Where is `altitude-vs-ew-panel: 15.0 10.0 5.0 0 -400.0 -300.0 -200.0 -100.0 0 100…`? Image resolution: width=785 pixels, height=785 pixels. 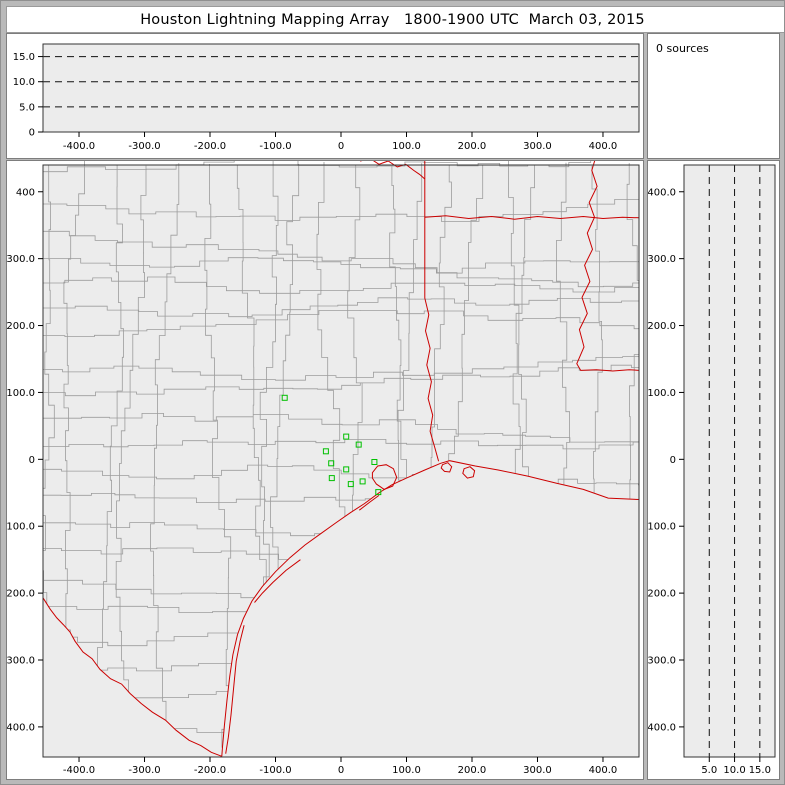
altitude-vs-ew-panel: 15.0 10.0 5.0 0 -400.0 -300.0 -200.0 -100.0 0 100… is located at coordinates (325, 96).